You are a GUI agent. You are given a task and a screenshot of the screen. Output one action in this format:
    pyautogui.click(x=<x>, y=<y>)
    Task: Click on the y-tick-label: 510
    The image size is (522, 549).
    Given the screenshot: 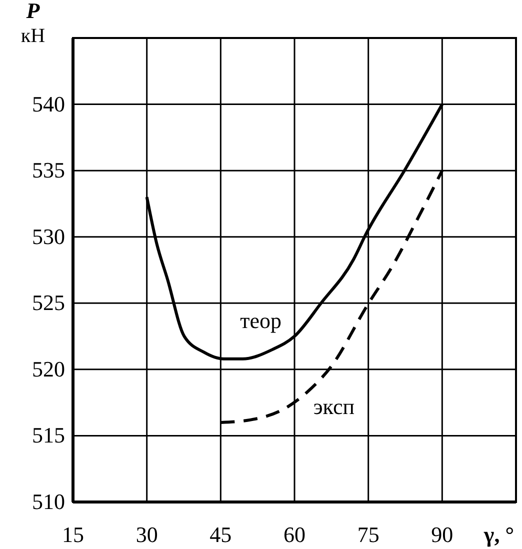 What is the action you would take?
    pyautogui.click(x=48, y=501)
    